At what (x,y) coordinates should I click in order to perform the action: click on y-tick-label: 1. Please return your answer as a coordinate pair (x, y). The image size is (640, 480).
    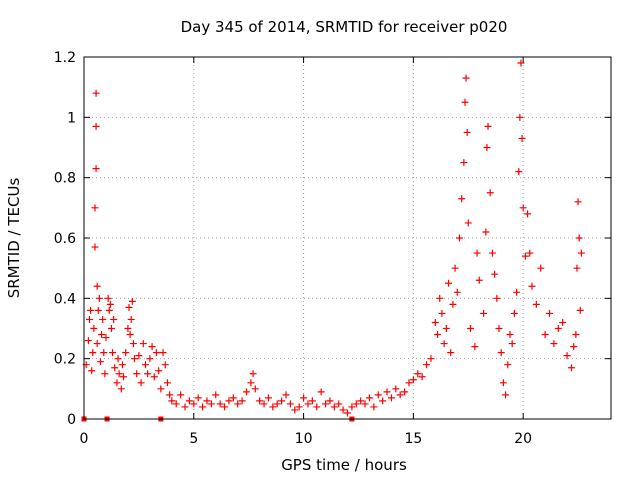
    Looking at the image, I should click on (71, 118).